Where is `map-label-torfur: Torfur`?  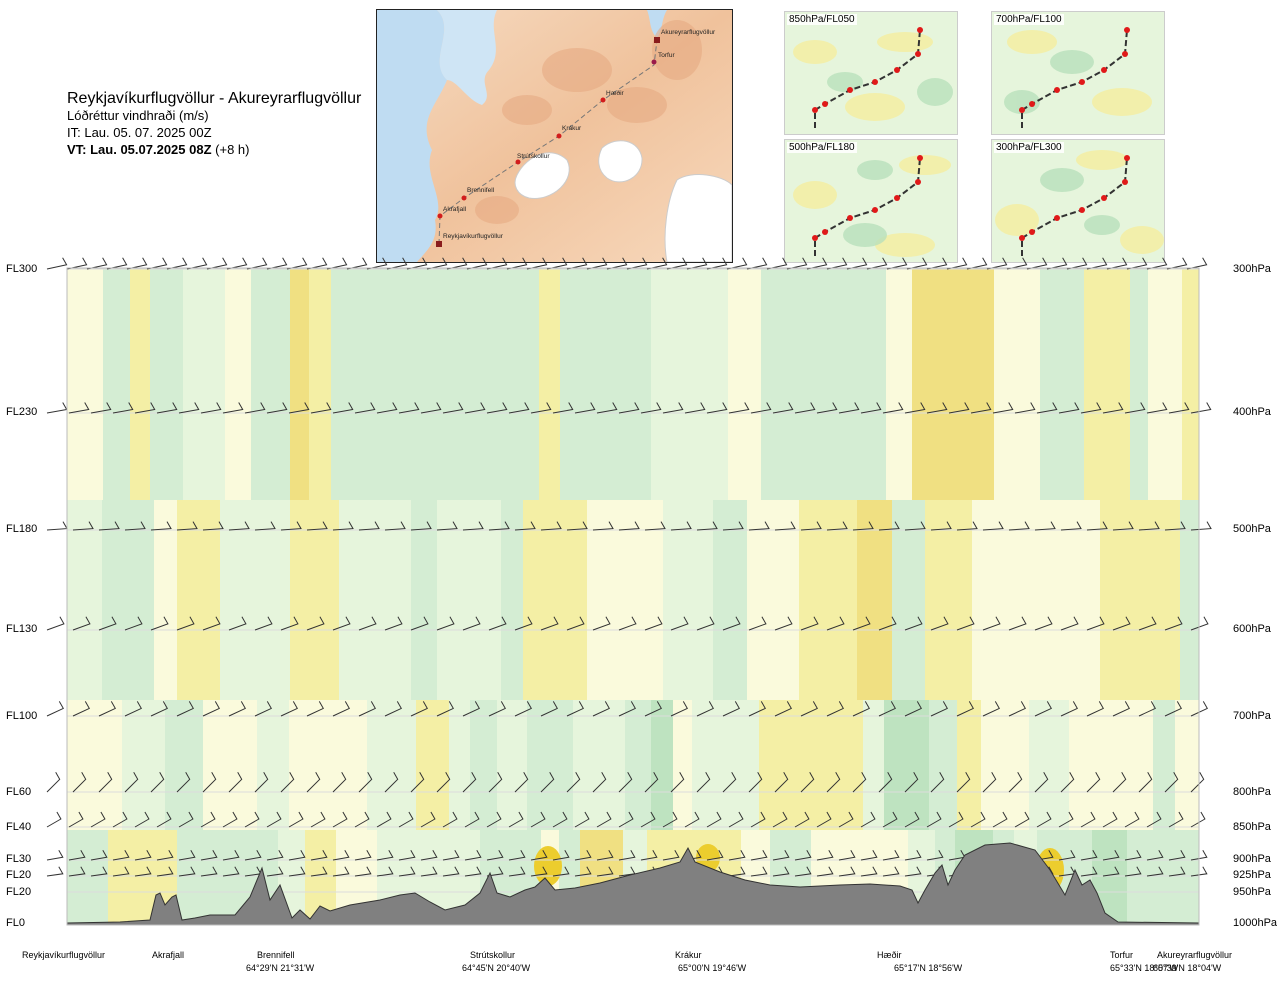
map-label-torfur: Torfur is located at coordinates (666, 55).